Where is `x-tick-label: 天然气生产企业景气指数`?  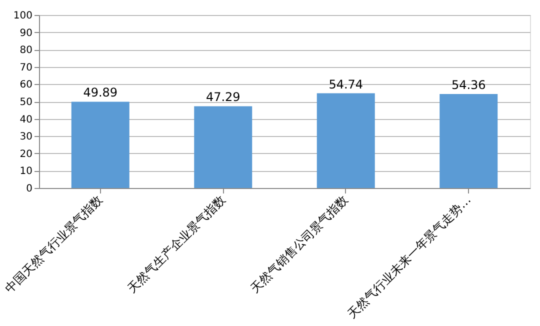
x-tick-label: 天然气生产企业景气指数 is located at coordinates (176, 244).